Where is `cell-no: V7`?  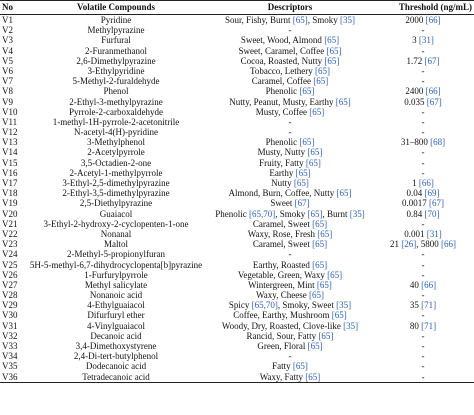 cell-no: V7 is located at coordinates (7, 81).